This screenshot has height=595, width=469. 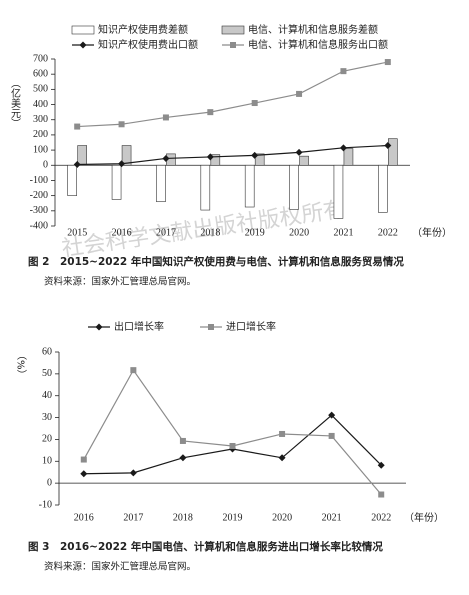 I want to click on y-tick-label: 600, so click(x=40, y=73).